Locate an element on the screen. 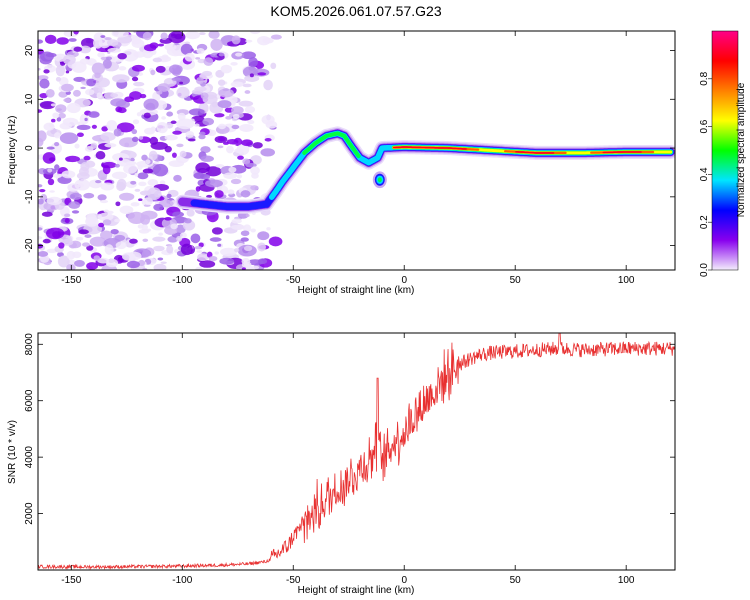  colorbar-tick-label: 0.4 is located at coordinates (704, 174).